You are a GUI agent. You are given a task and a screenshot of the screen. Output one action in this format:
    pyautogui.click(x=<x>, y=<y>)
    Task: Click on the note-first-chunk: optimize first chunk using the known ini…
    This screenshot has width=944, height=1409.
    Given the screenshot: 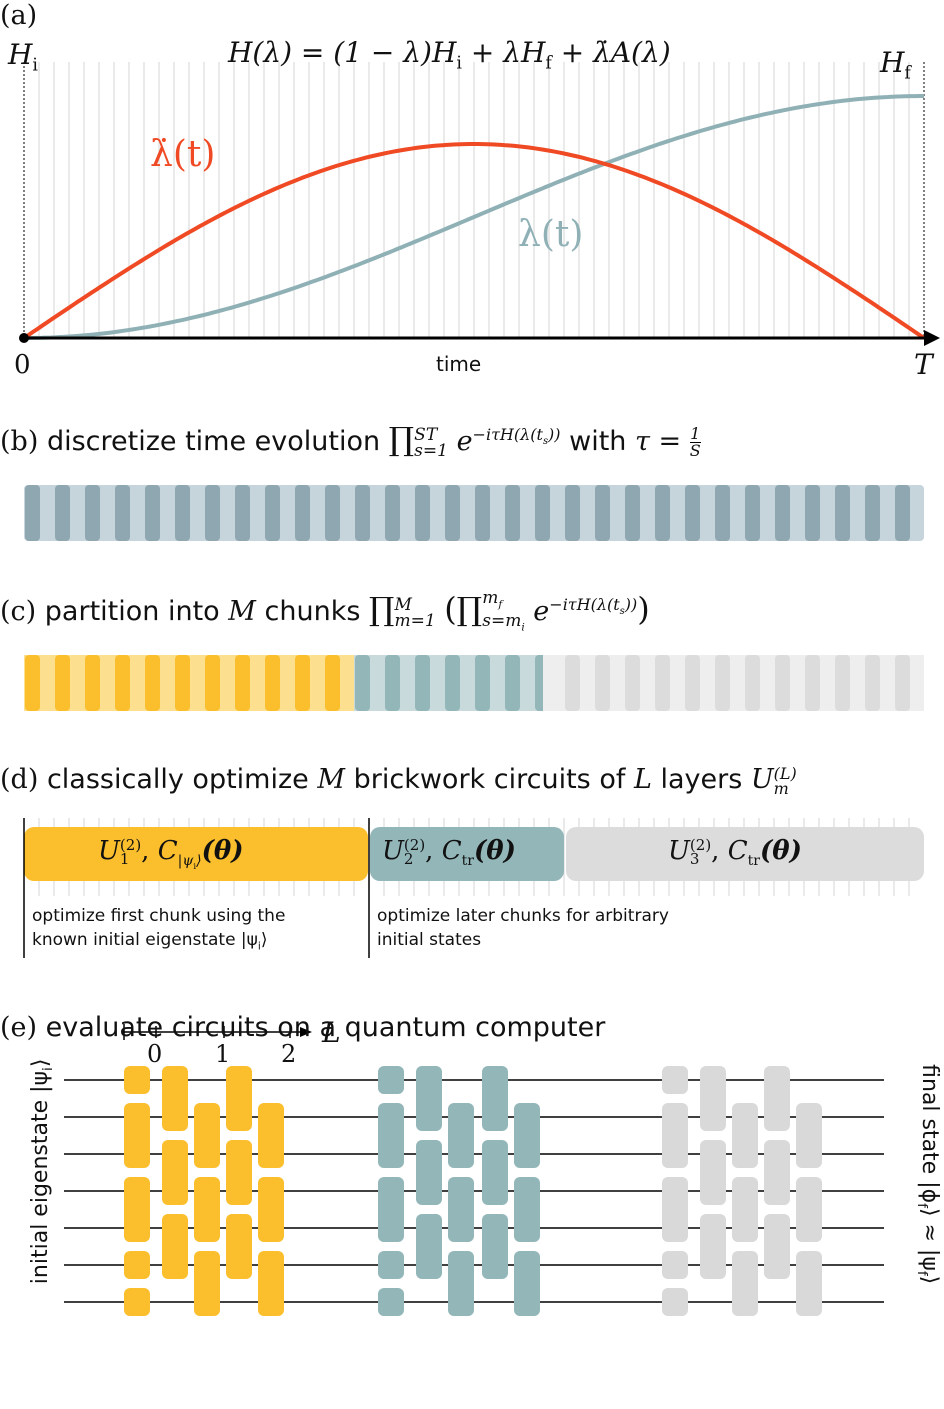 What is the action you would take?
    pyautogui.click(x=159, y=929)
    